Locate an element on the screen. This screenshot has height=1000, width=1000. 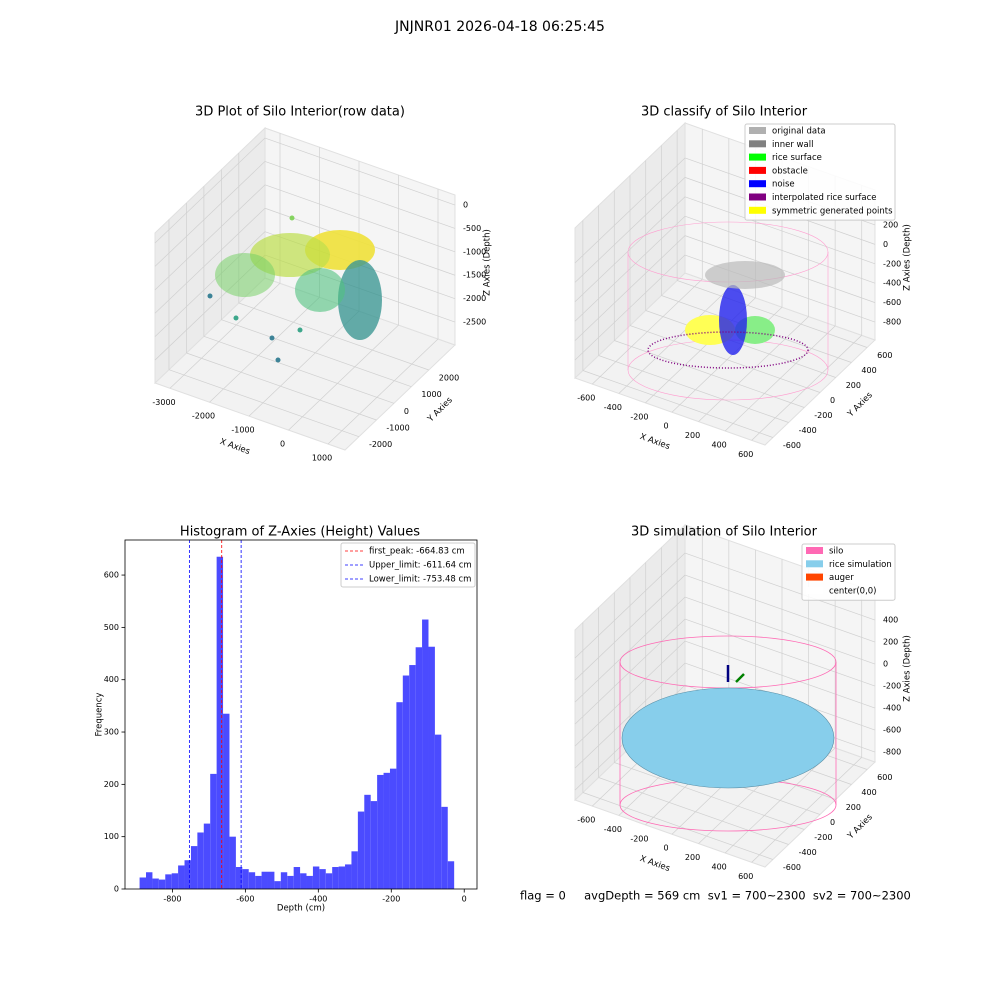
z-tick-label: -2500 is located at coordinates (474, 322).